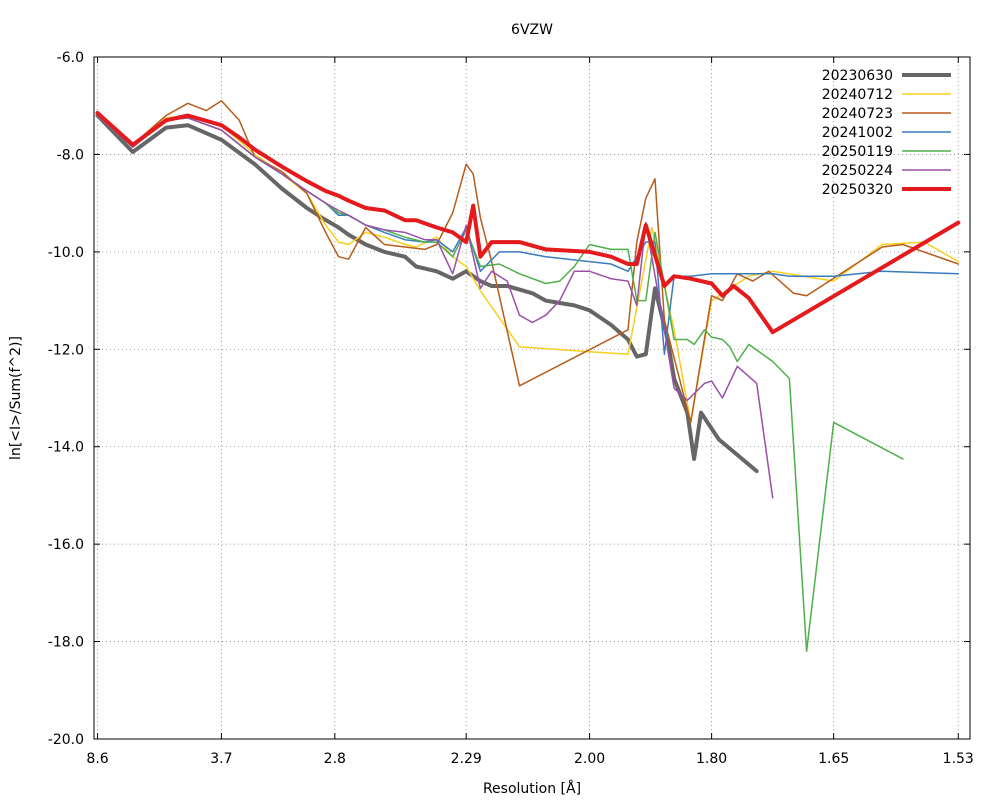 This screenshot has width=1000, height=800. I want to click on y-tick-label: -12.0, so click(66, 350).